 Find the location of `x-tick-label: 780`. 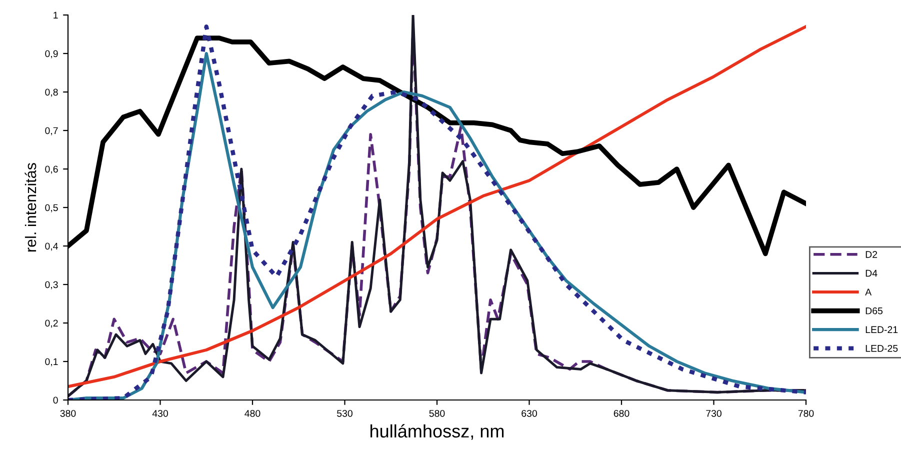

x-tick-label: 780 is located at coordinates (806, 413).